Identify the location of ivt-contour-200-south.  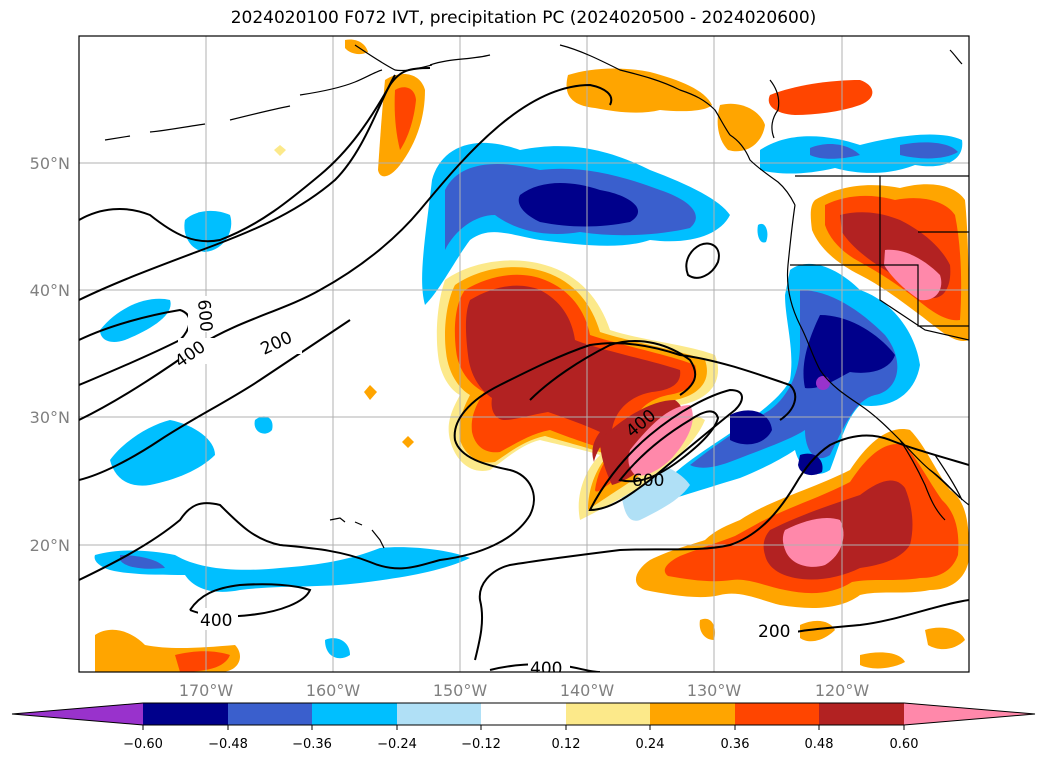
(721, 547).